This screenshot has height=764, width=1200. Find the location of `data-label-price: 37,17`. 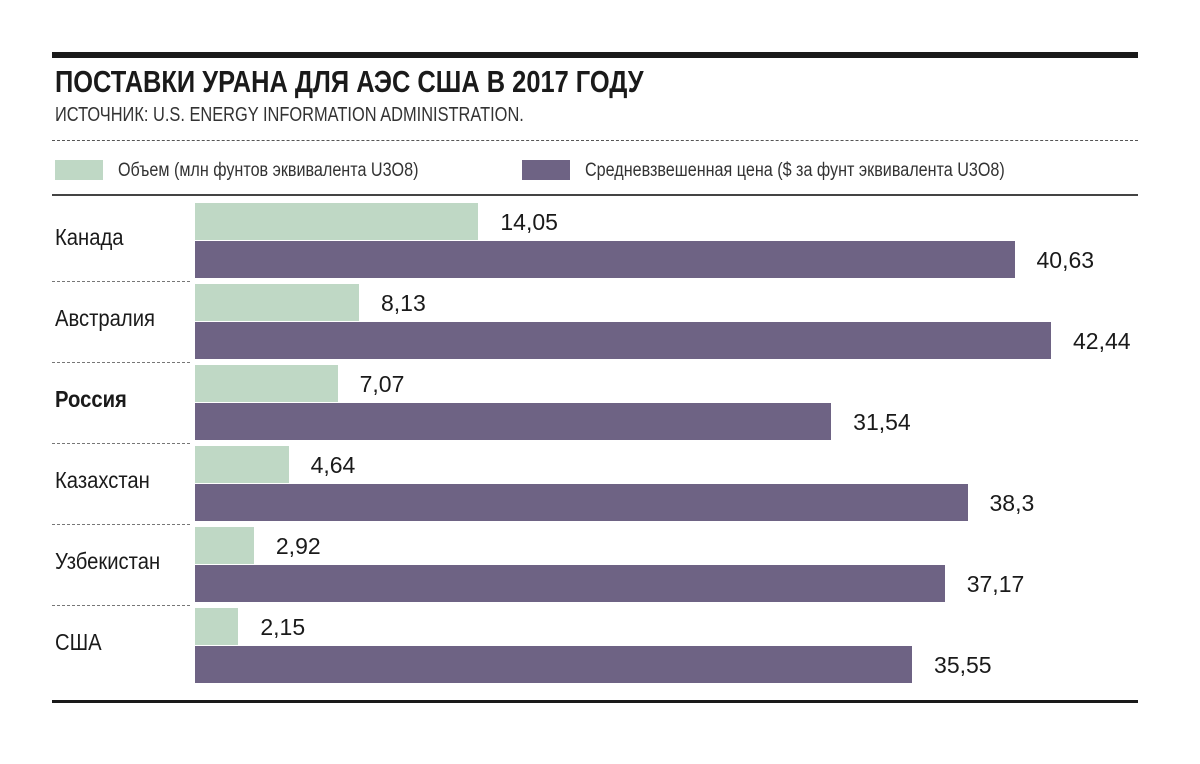

data-label-price: 37,17 is located at coordinates (995, 584).